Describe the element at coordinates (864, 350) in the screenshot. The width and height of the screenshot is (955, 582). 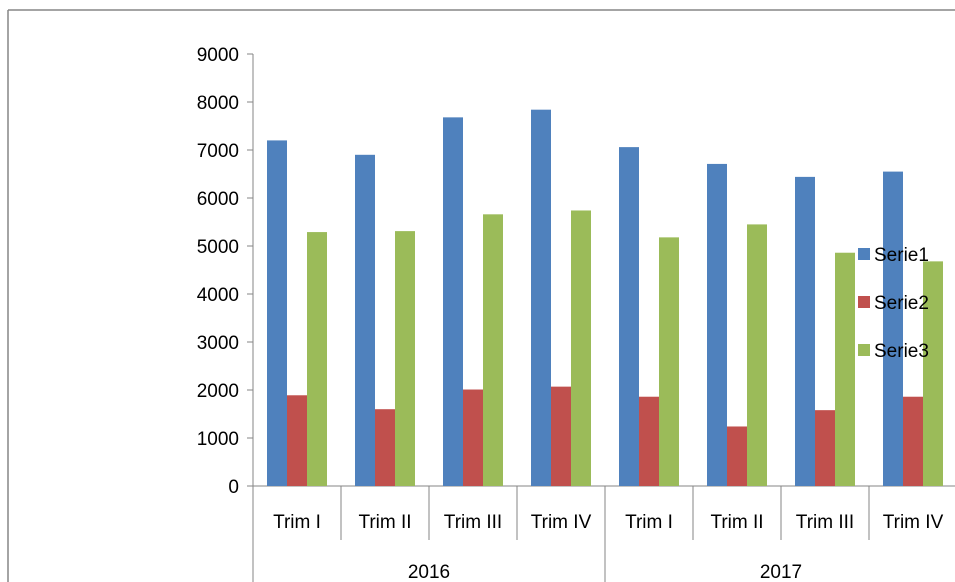
I see `legend-swatch-serie3` at that location.